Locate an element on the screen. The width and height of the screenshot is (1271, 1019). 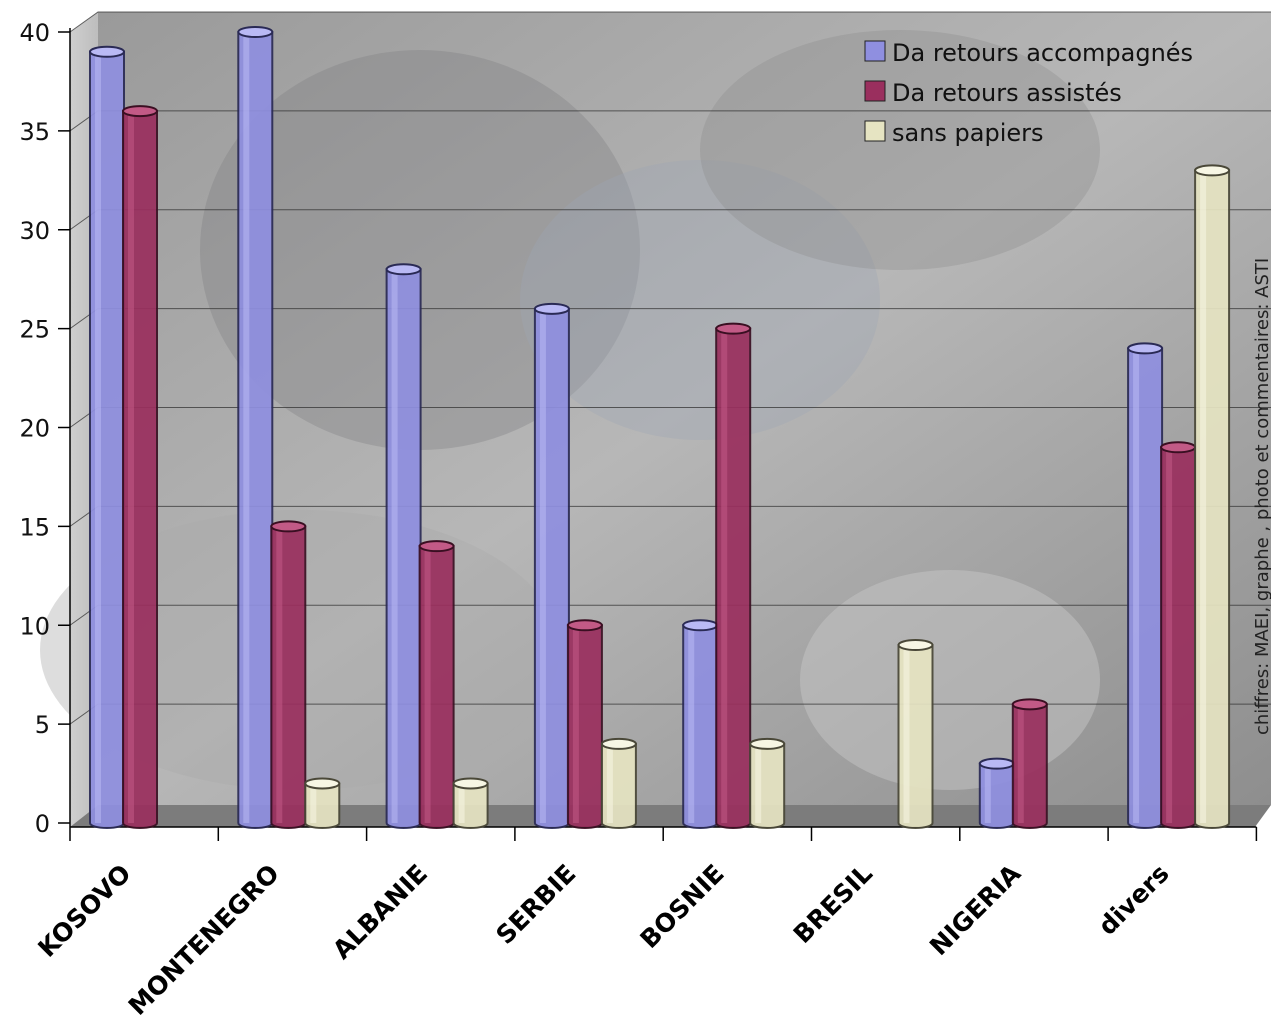
y-tick-label: 15 is located at coordinates (34, 527).